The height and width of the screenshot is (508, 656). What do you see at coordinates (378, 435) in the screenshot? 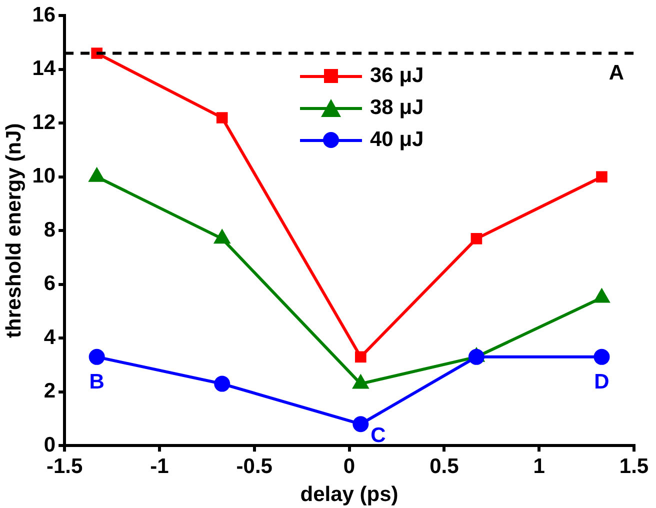
I see `annotation: C` at bounding box center [378, 435].